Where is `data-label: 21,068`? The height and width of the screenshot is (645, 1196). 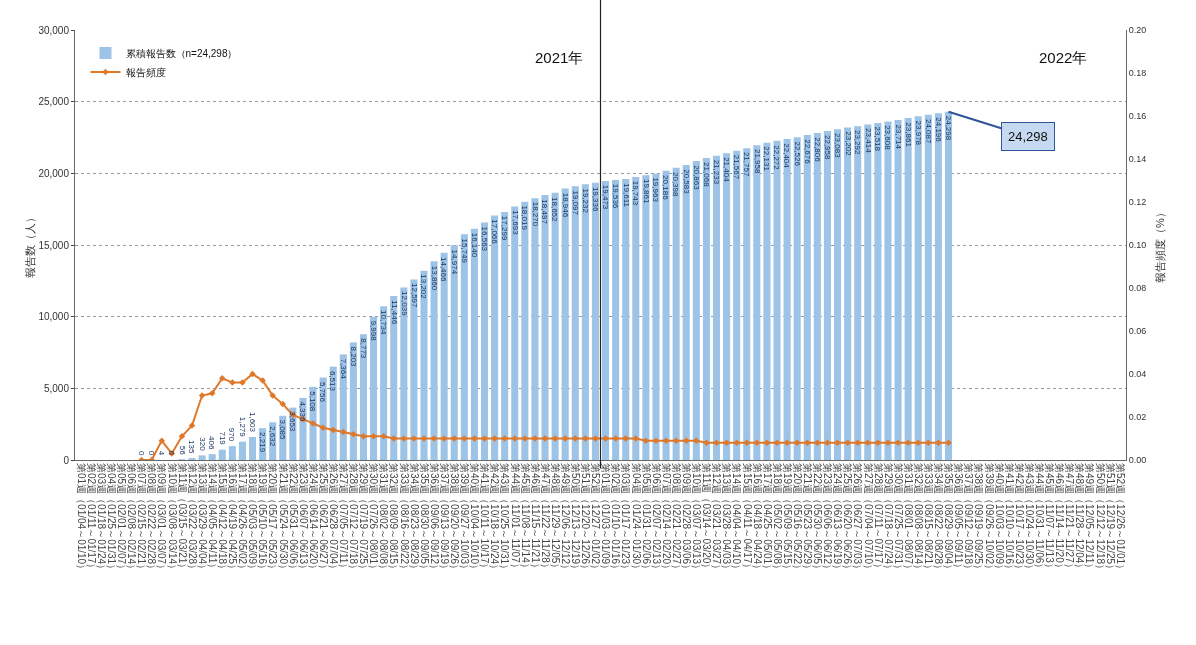
data-label: 21,068 is located at coordinates (706, 175).